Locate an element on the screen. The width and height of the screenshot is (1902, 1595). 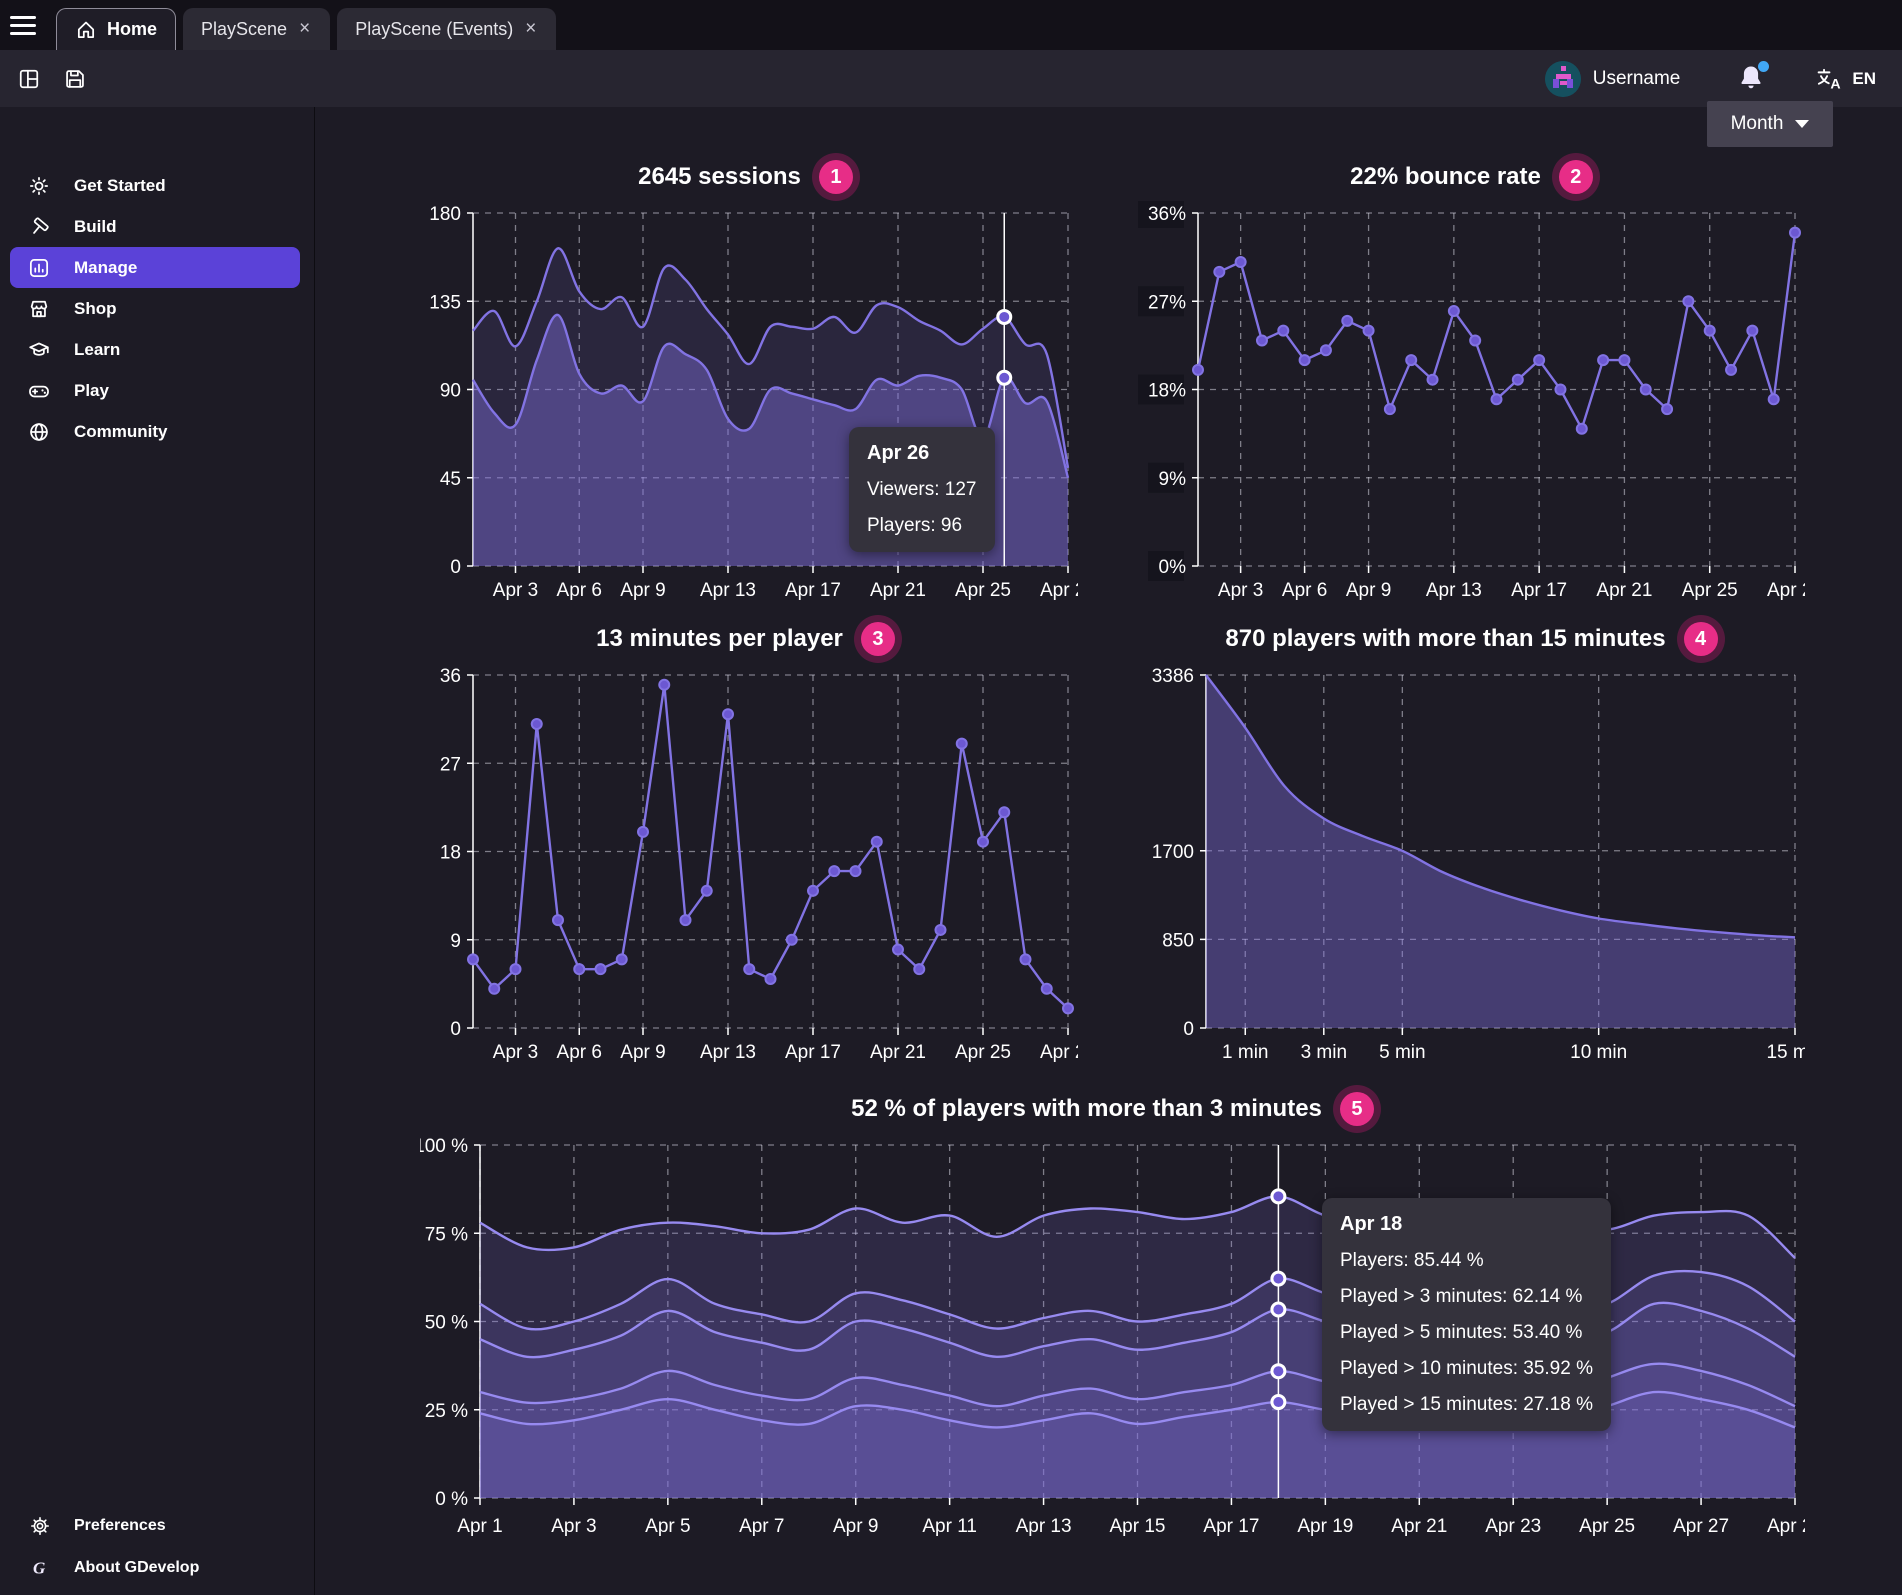
menu-icon is located at coordinates (23, 25).